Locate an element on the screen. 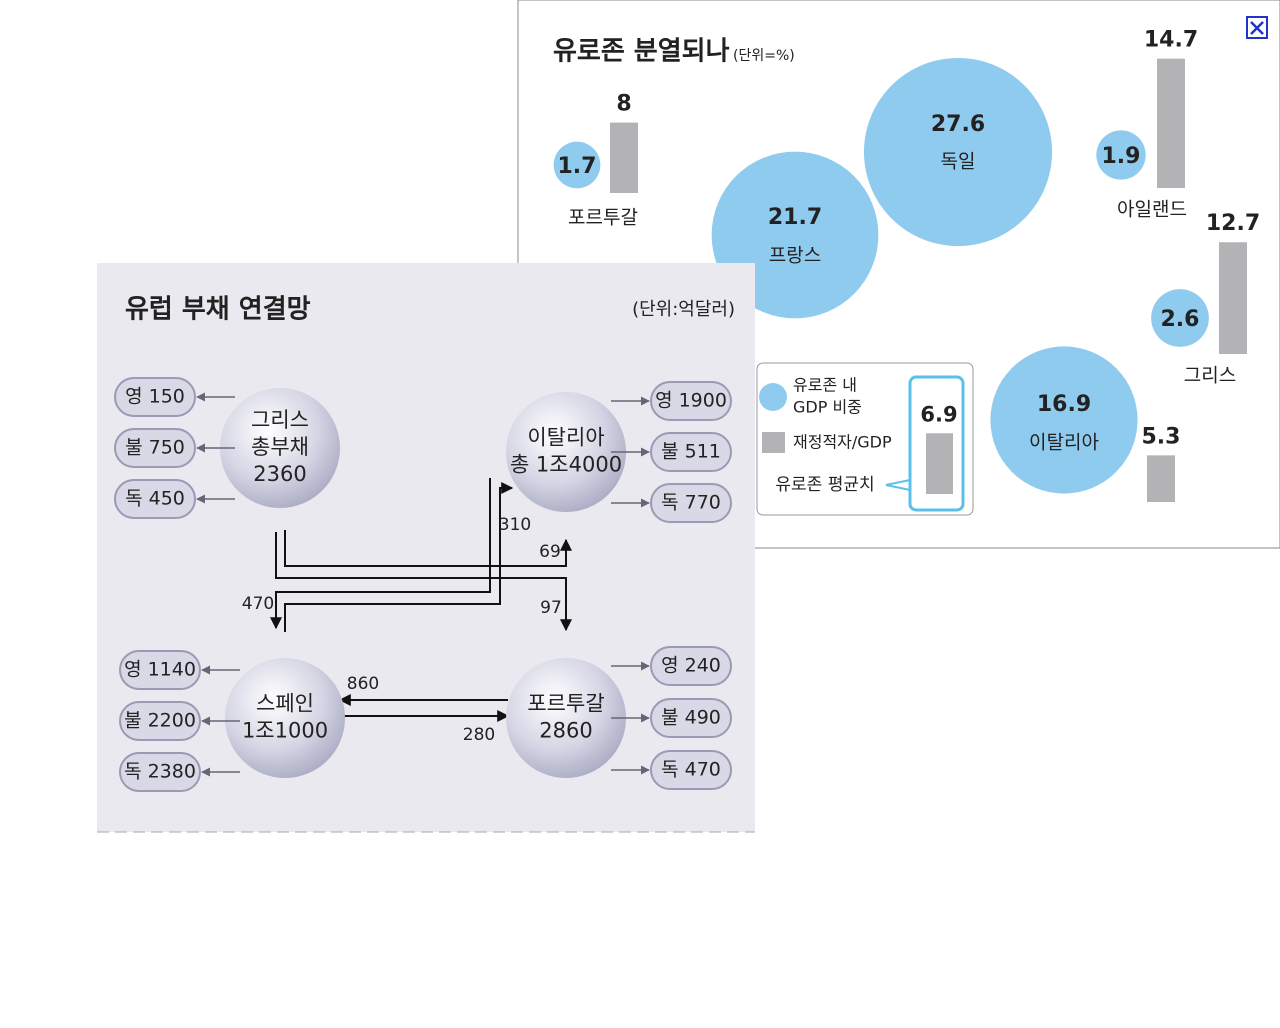 The width and height of the screenshot is (1280, 1028). creditor-label: 영 1900 is located at coordinates (691, 401).